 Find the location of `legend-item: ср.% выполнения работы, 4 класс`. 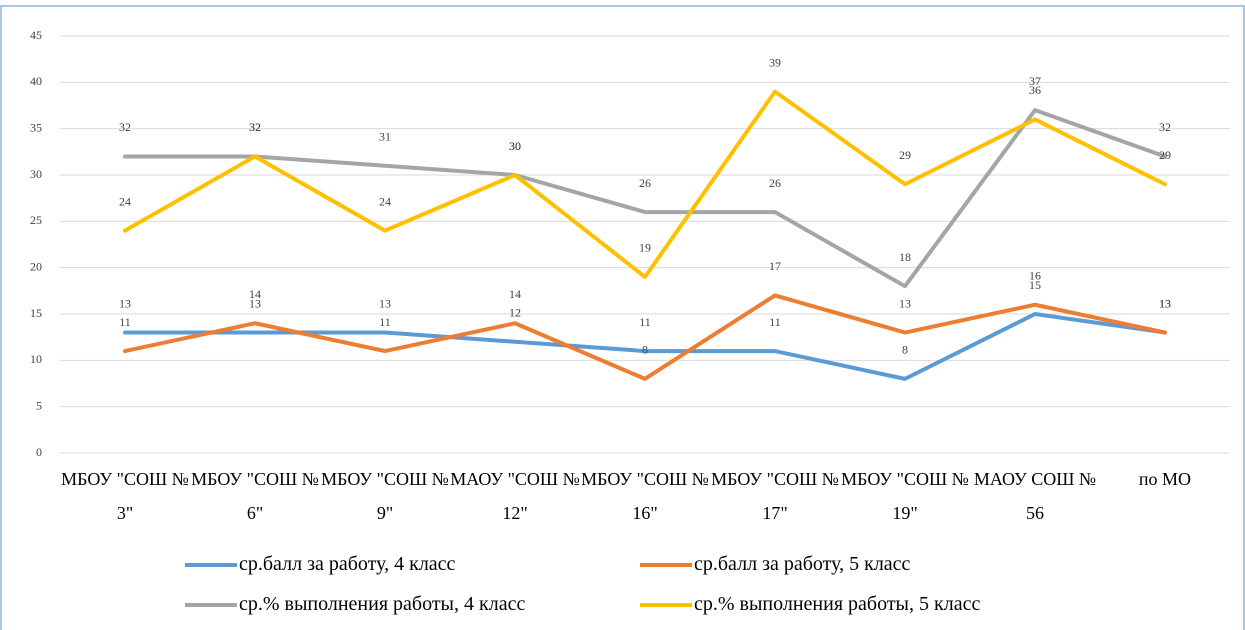

legend-item: ср.% выполнения работы, 4 класс is located at coordinates (355, 604).